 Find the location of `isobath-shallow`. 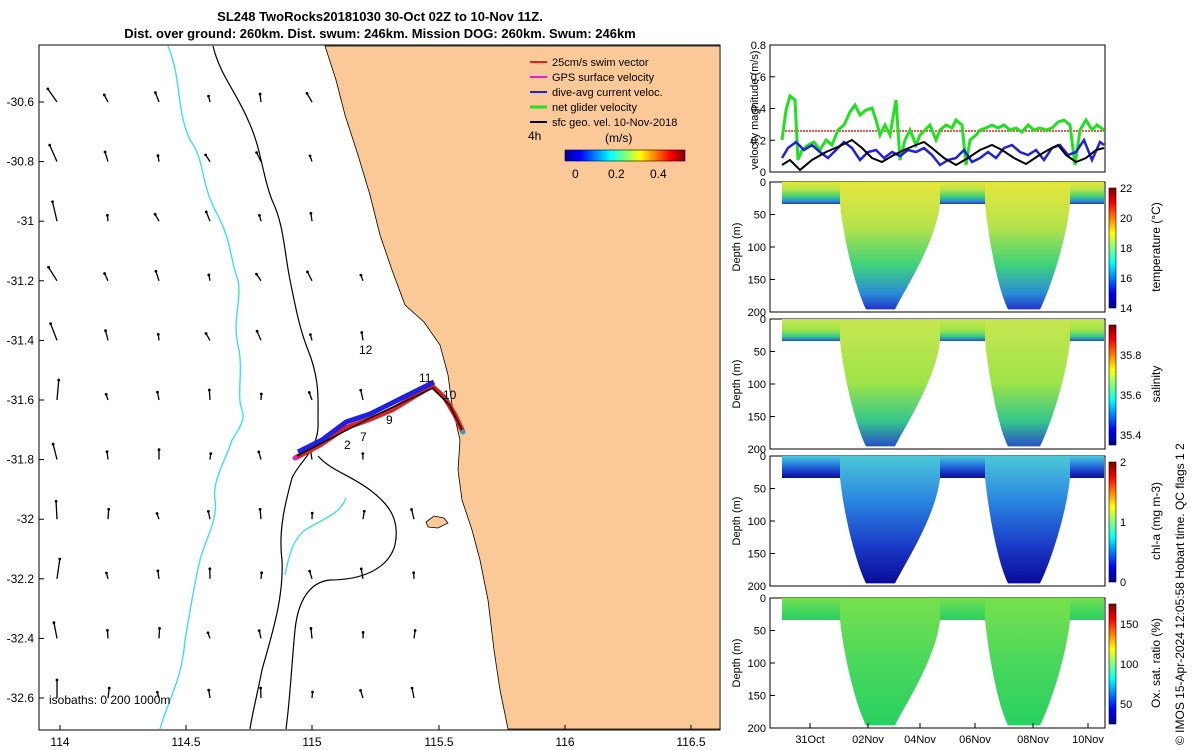

isobath-shallow is located at coordinates (201, 387).